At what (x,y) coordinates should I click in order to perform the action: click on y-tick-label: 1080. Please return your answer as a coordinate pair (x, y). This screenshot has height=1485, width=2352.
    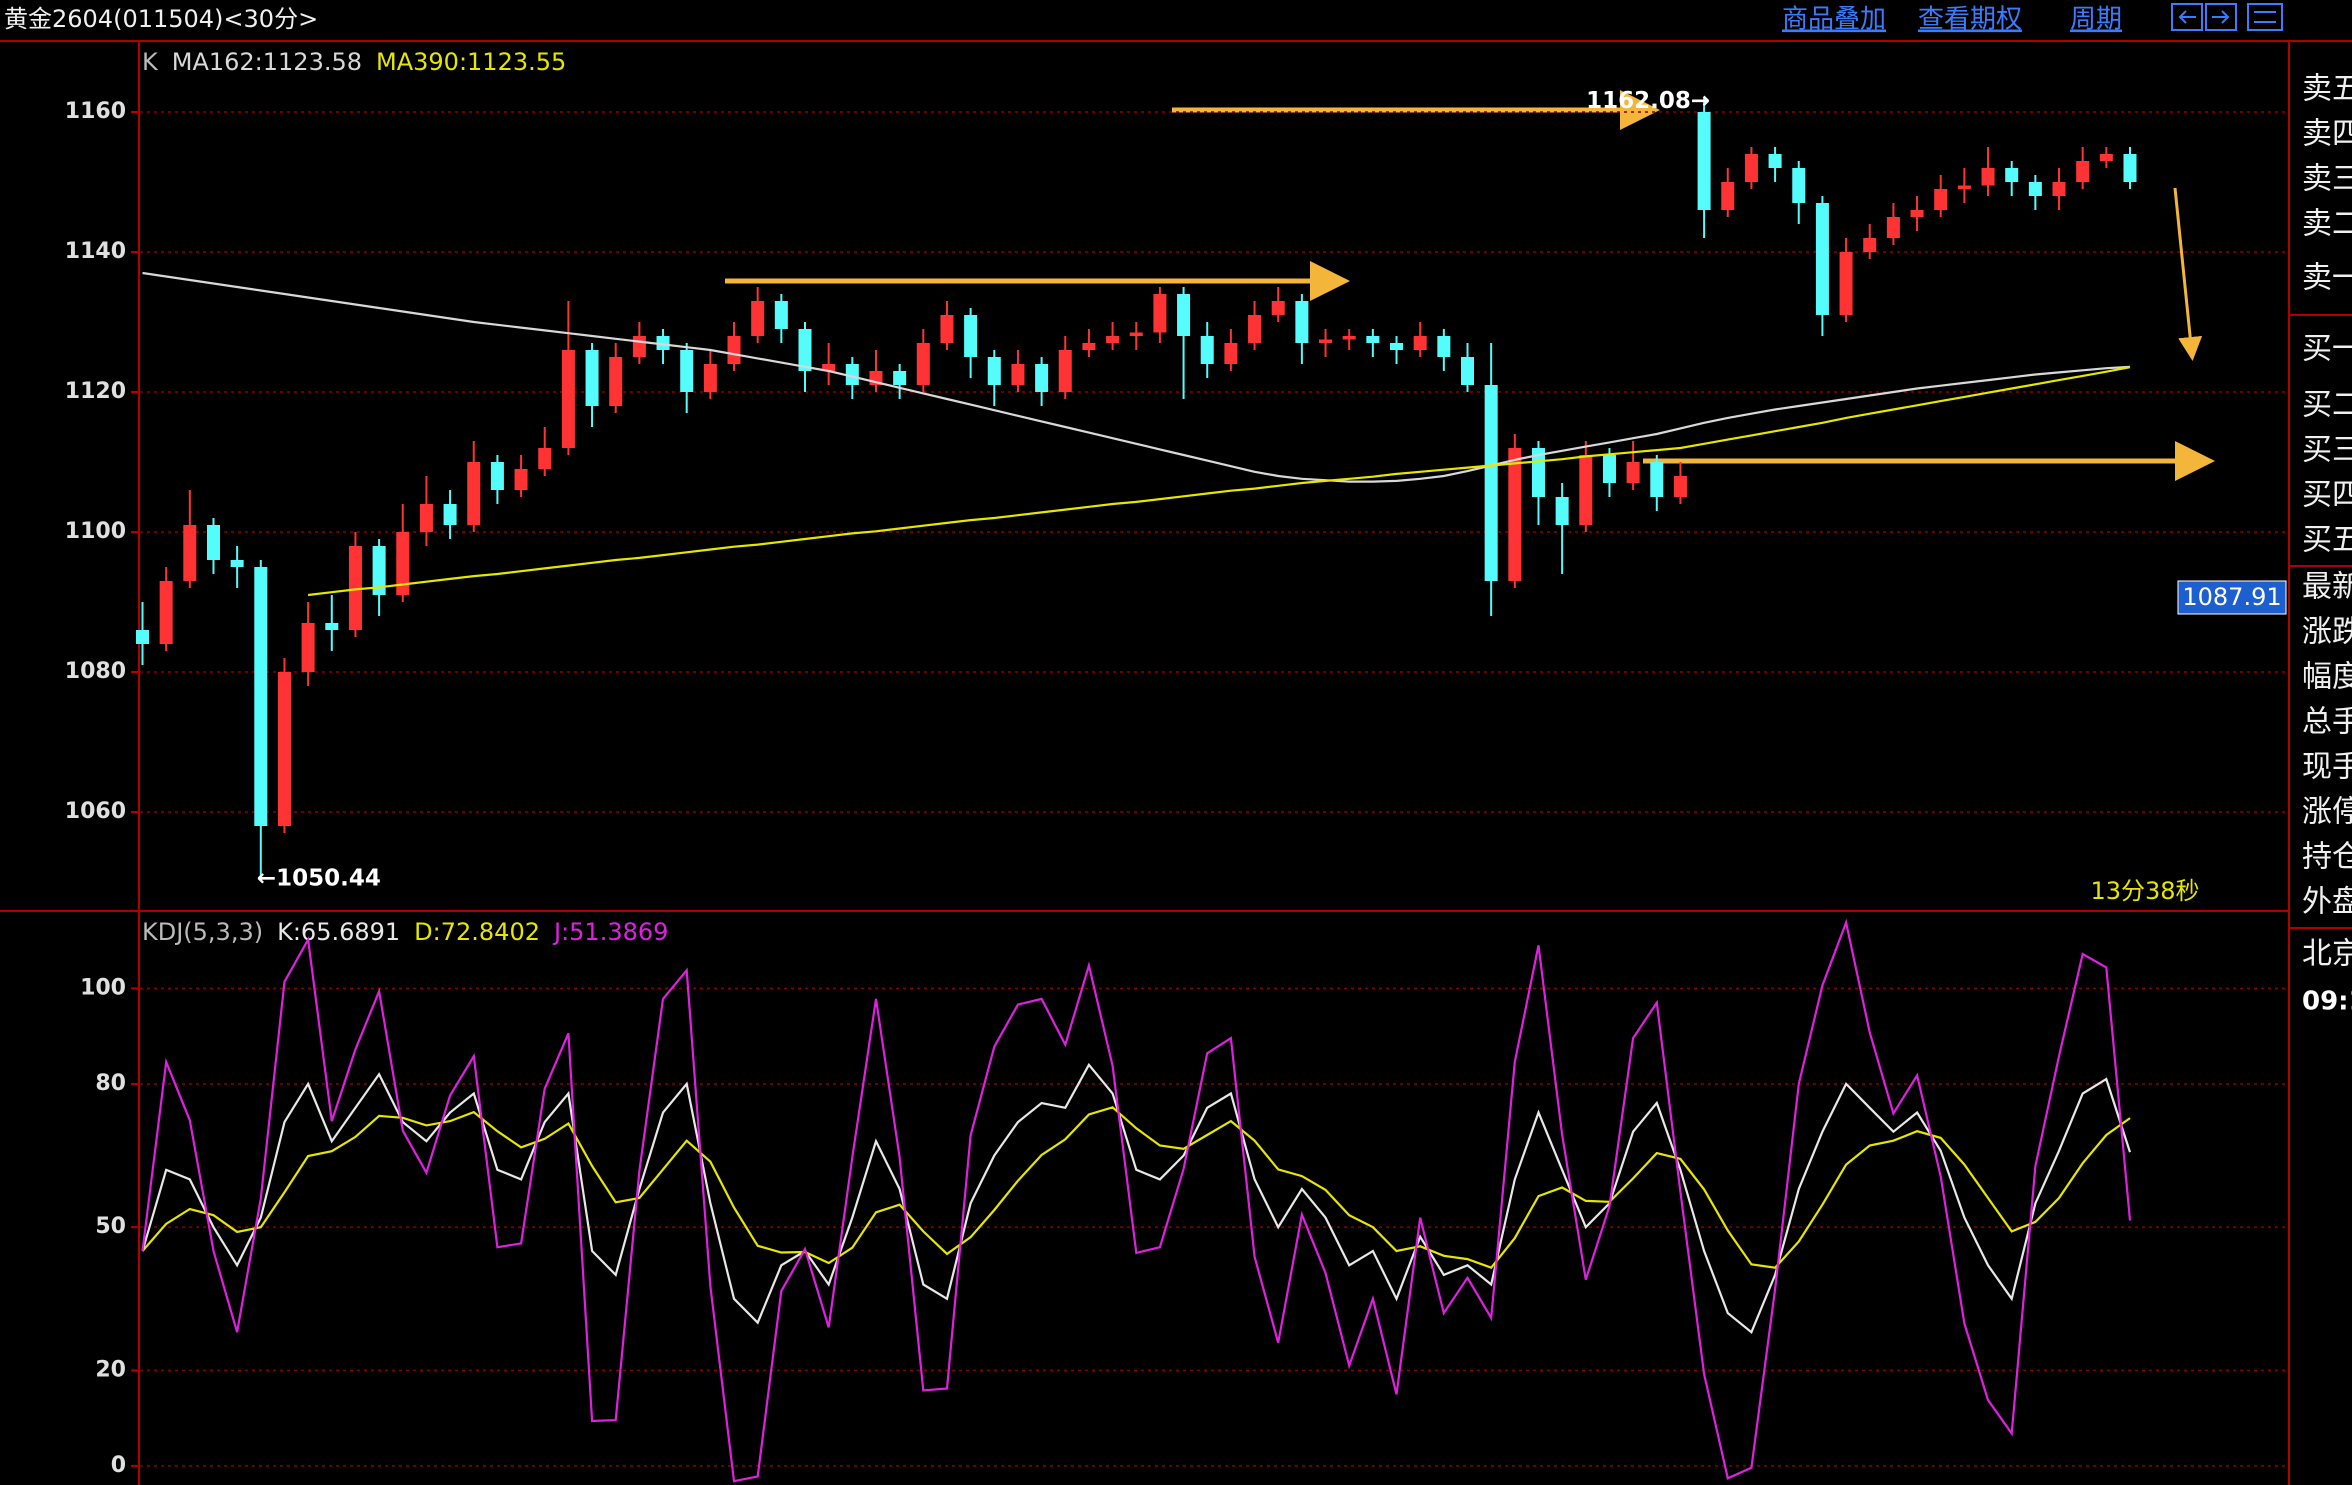
    Looking at the image, I should click on (95, 671).